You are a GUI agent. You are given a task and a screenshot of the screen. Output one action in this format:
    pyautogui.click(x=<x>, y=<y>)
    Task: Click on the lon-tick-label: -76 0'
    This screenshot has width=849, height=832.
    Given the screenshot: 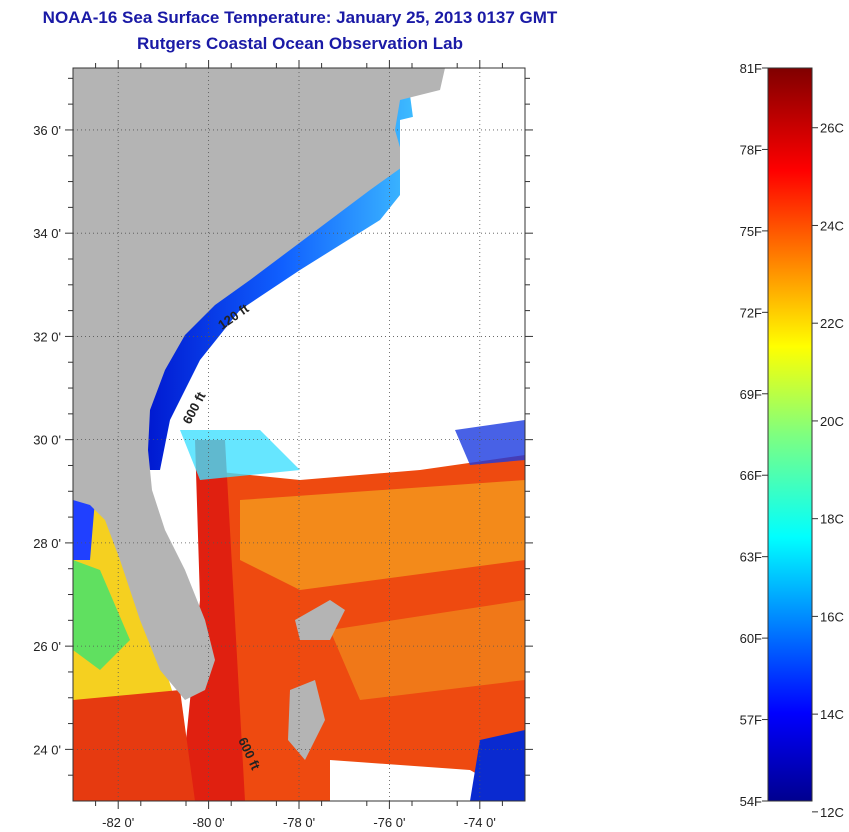 What is the action you would take?
    pyautogui.click(x=389, y=822)
    